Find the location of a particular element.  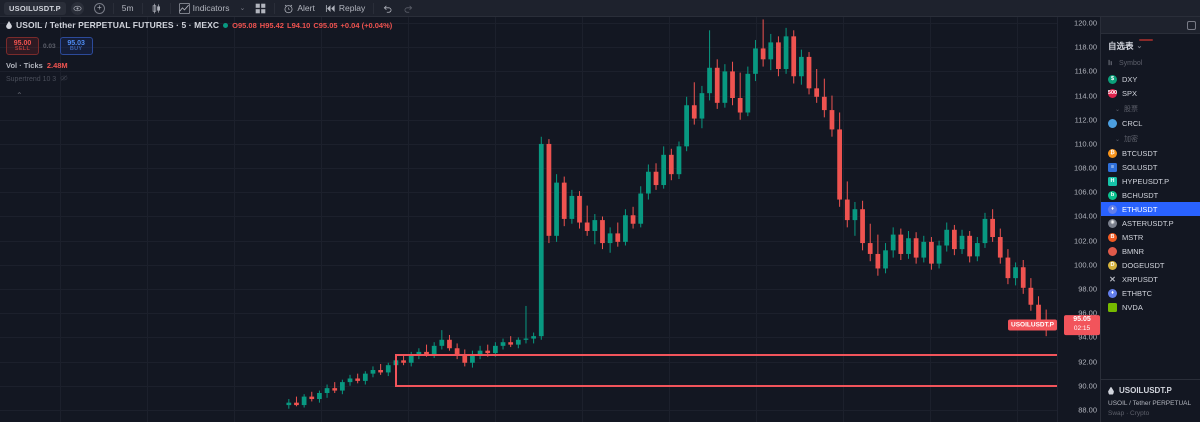

spx-badge-icon: 500 is located at coordinates (1112, 93).